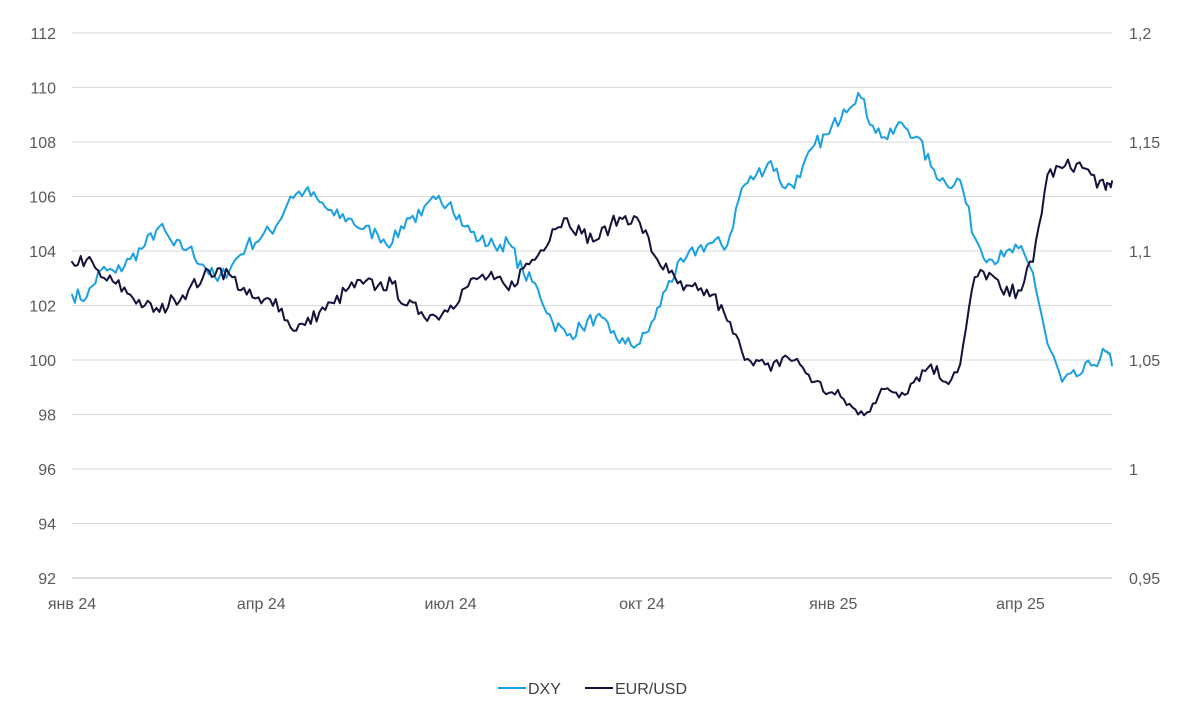 Image resolution: width=1200 pixels, height=713 pixels. Describe the element at coordinates (47, 416) in the screenshot. I see `left-tick-label: 98` at that location.